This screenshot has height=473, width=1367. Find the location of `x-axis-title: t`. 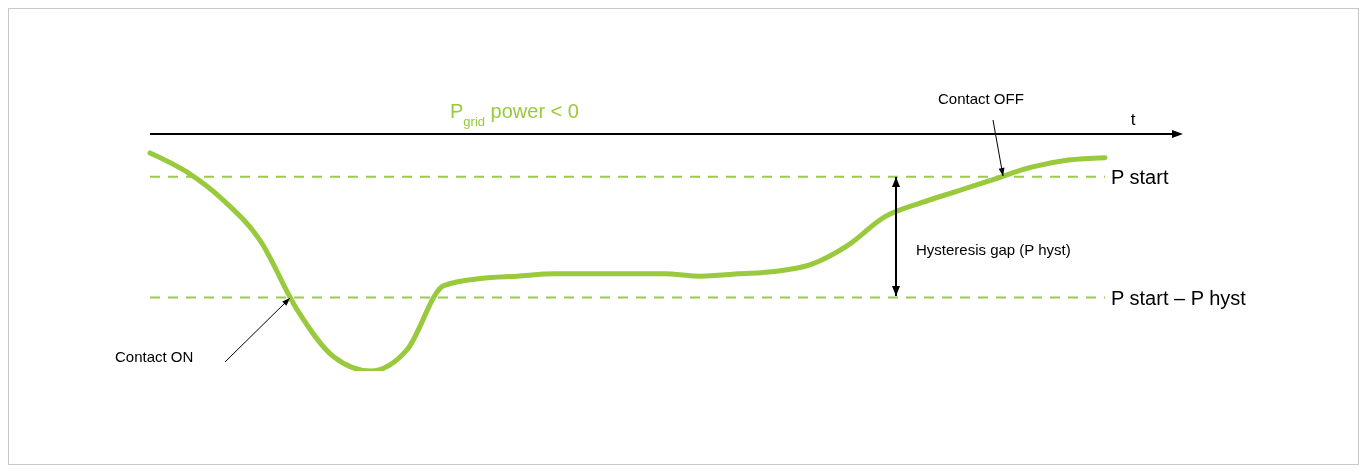

x-axis-title: t is located at coordinates (1133, 119).